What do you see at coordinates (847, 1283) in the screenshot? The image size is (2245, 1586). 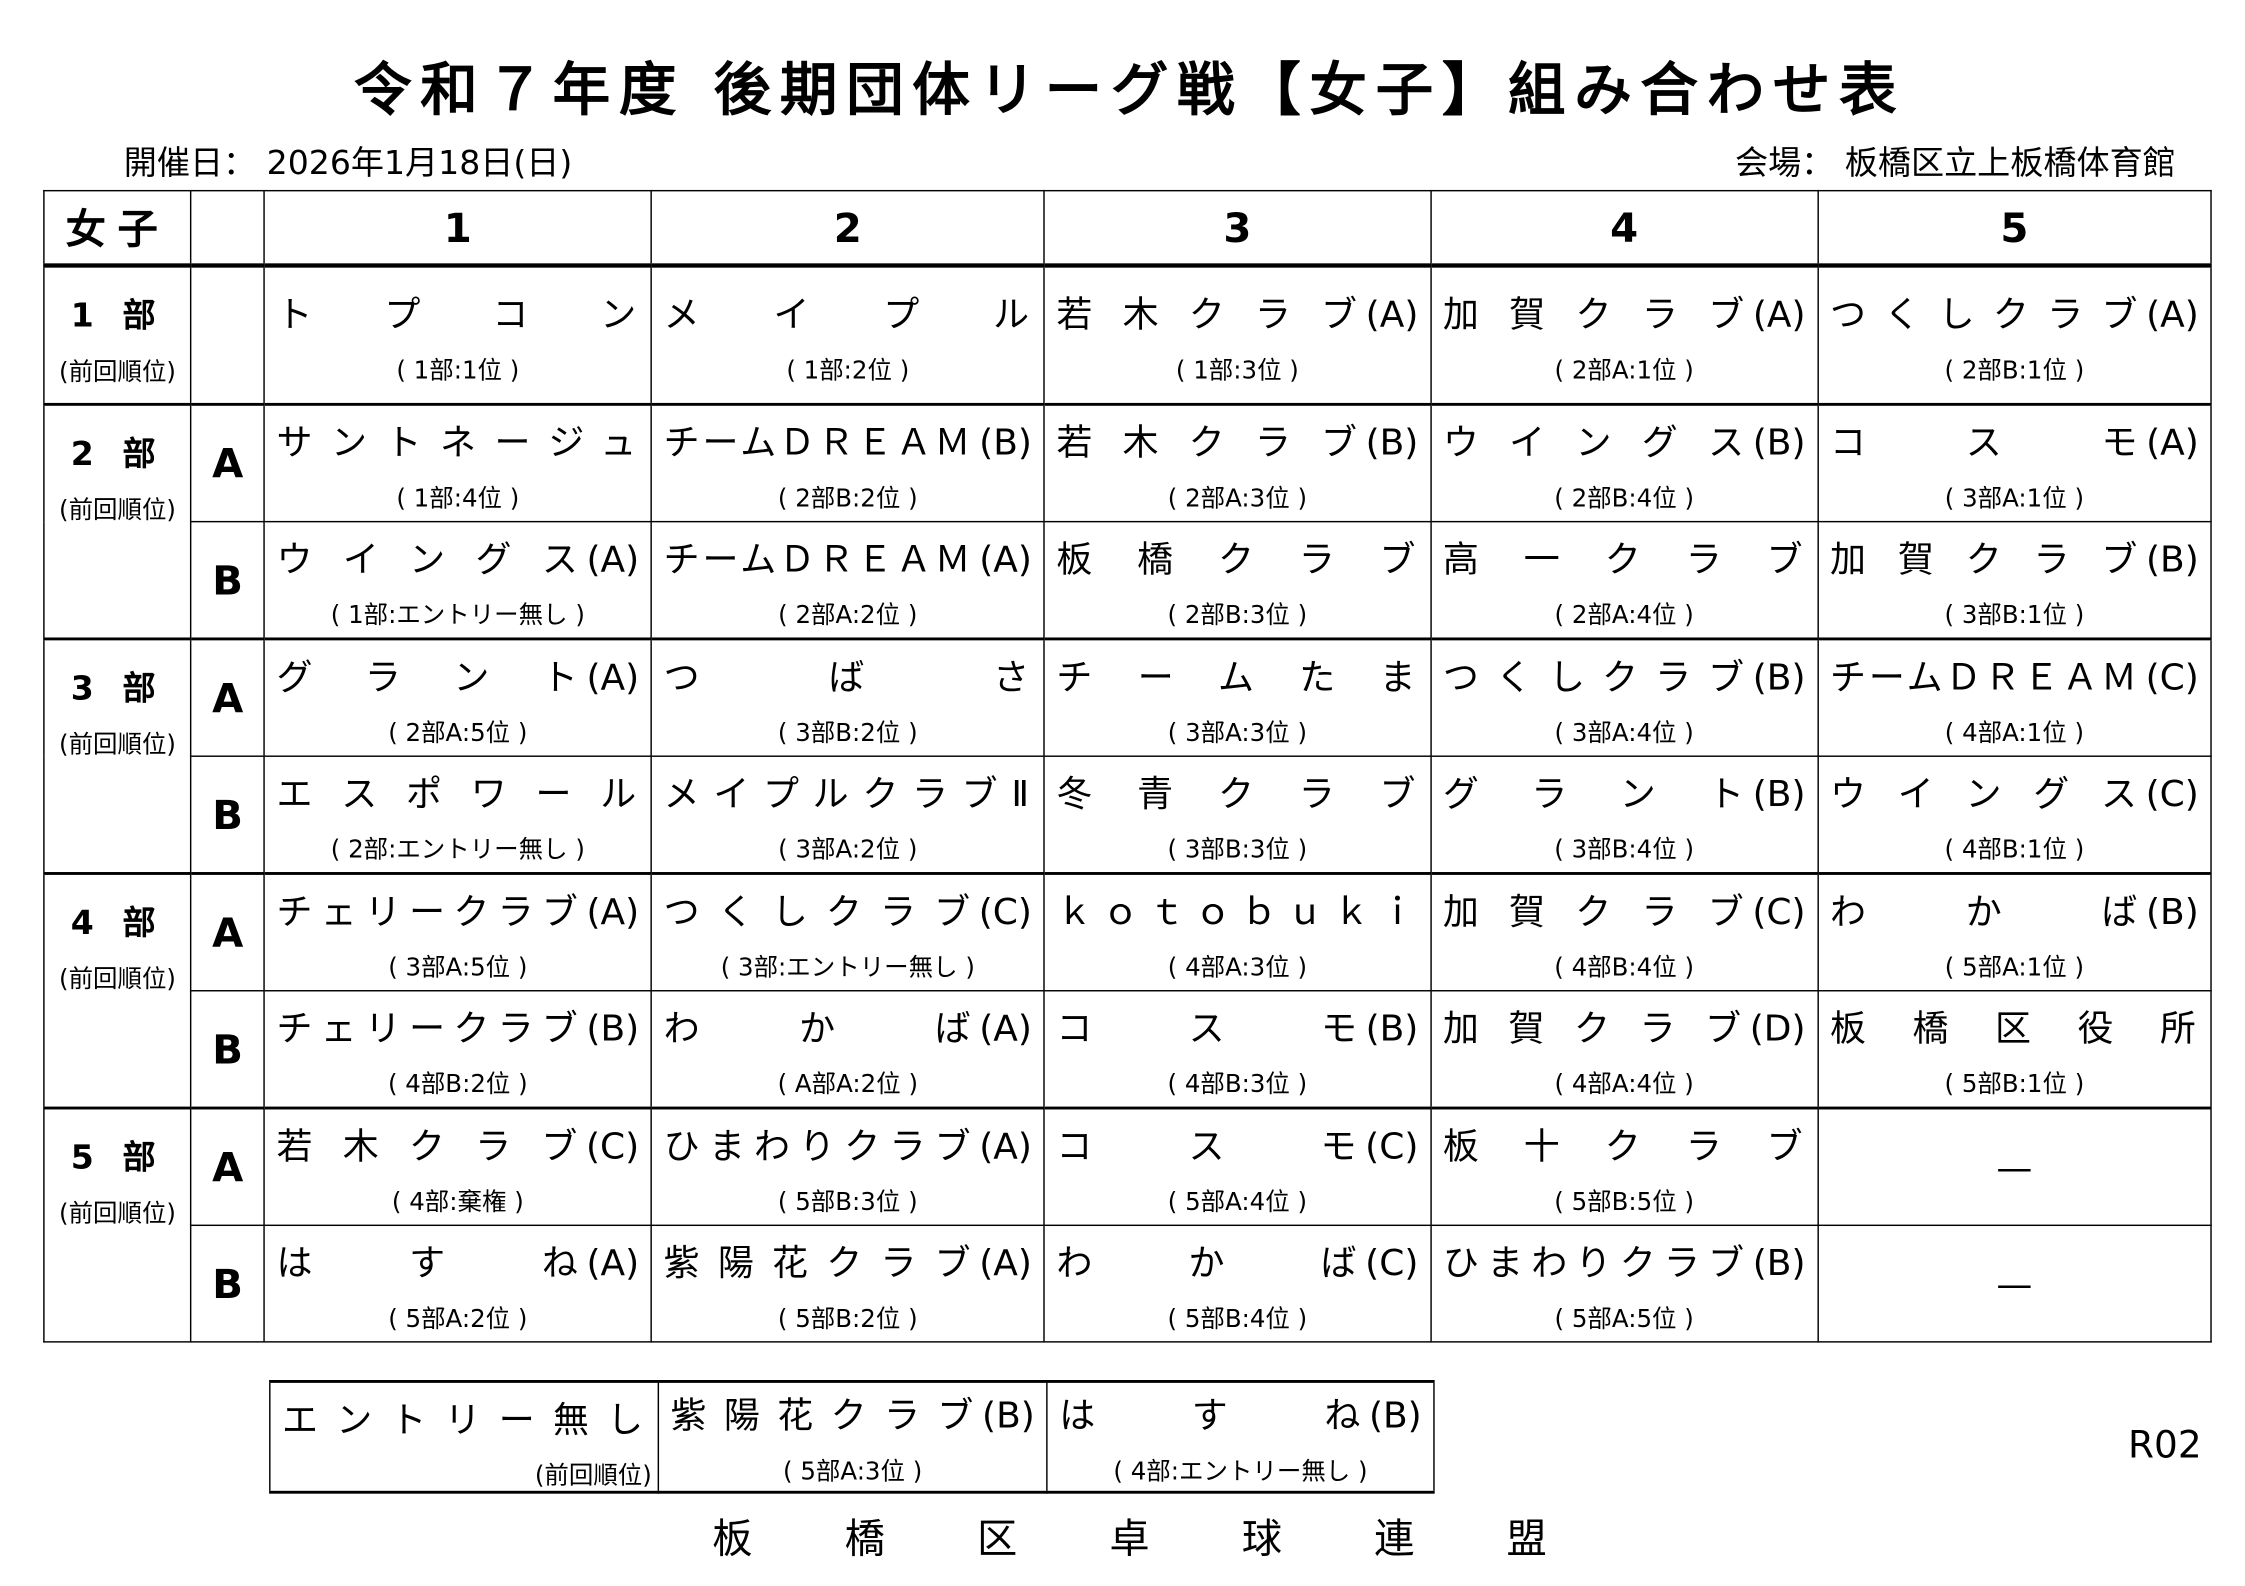 I see `team-cell: 紫陽花クラブ (A) ( 5部B:2位 )` at bounding box center [847, 1283].